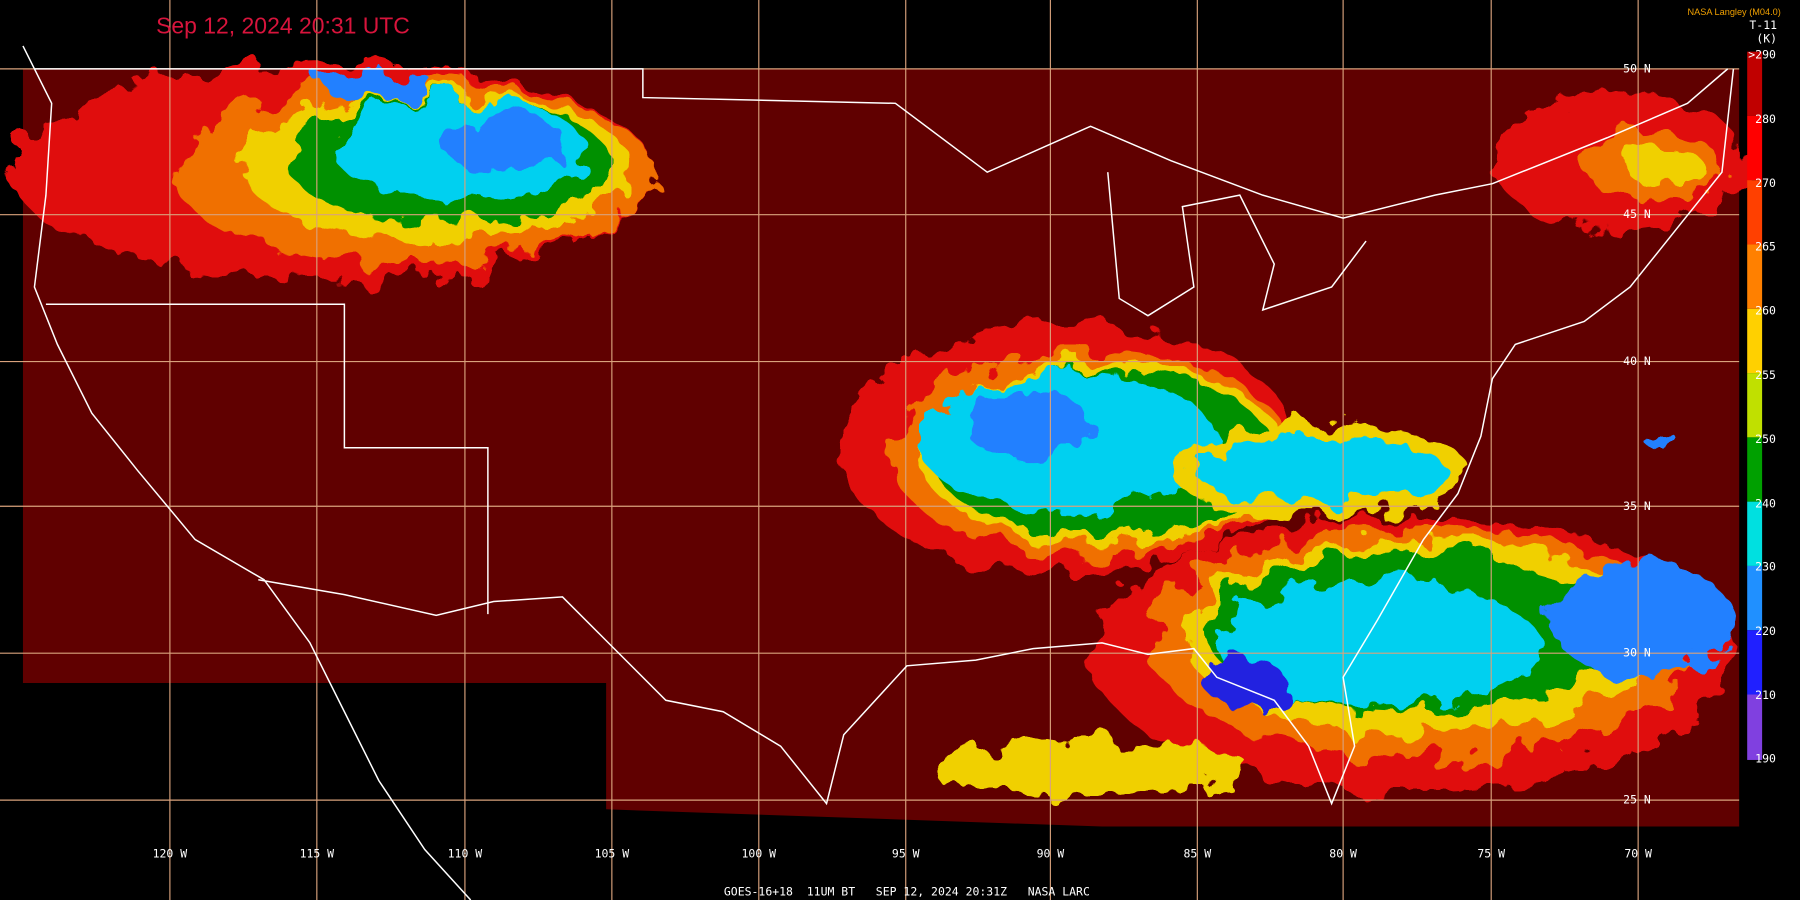 Image resolution: width=1800 pixels, height=900 pixels. I want to click on latitude-label: 45 N, so click(1637, 214).